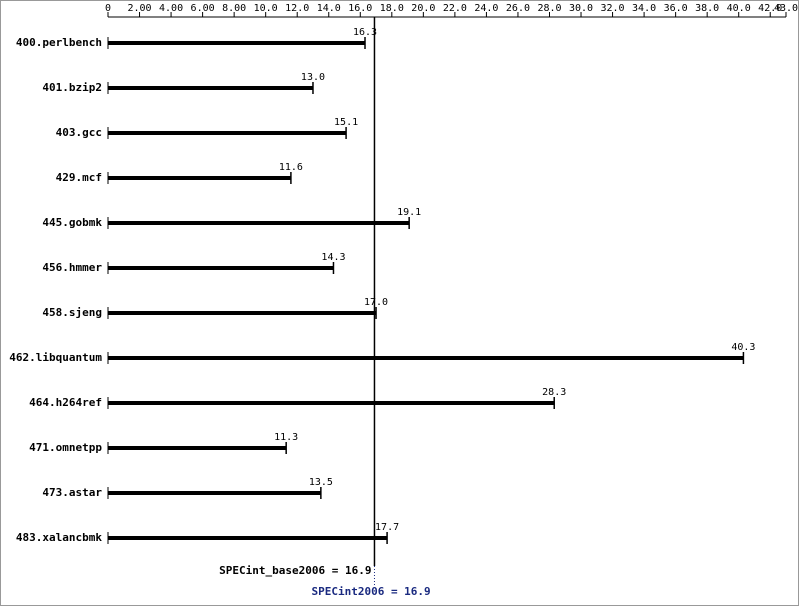  I want to click on x-tick-label: 18.0, so click(392, 8).